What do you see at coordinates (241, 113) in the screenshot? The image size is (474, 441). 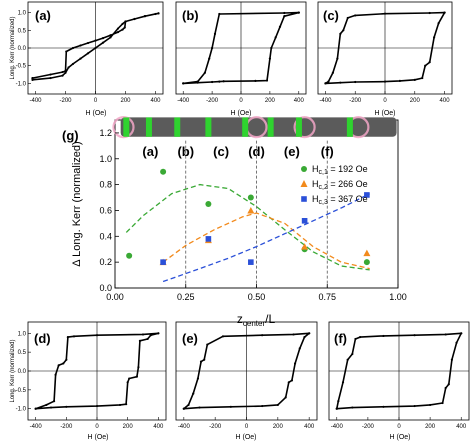 I see `panel-b-xlabel: H (Oe)` at bounding box center [241, 113].